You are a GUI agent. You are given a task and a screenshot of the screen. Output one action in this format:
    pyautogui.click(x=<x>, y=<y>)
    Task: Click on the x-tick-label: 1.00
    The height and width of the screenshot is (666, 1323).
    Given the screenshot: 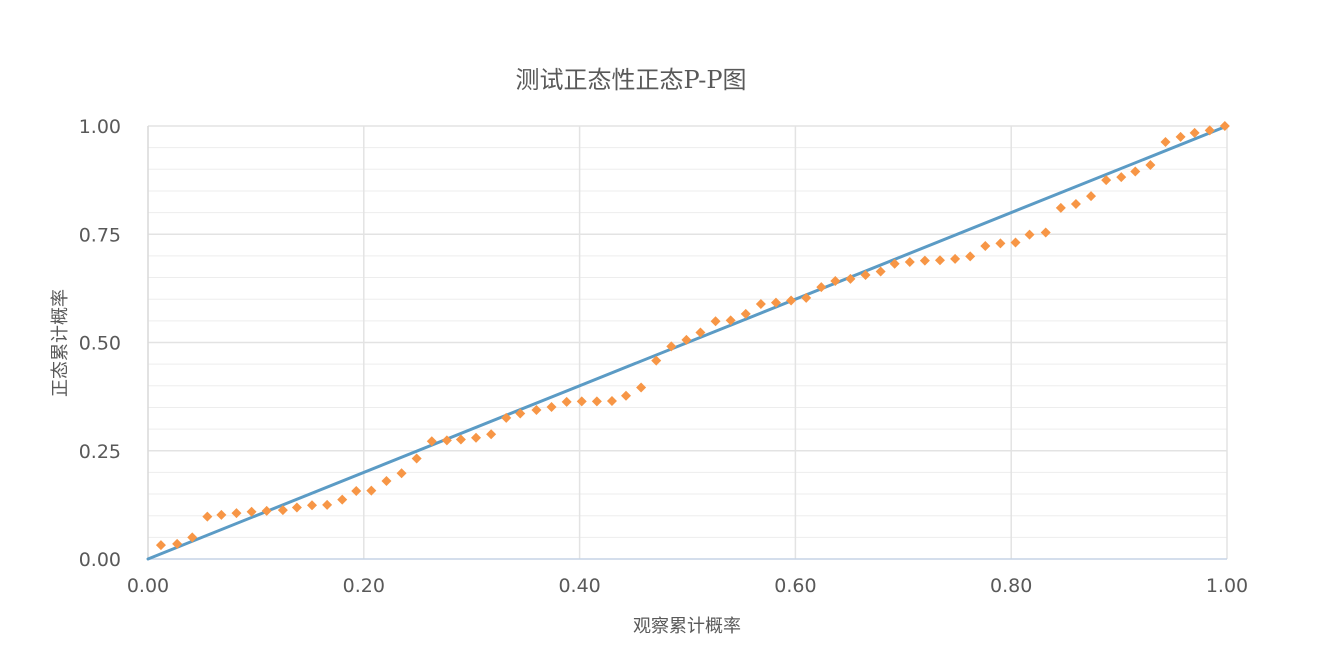 What is the action you would take?
    pyautogui.click(x=1227, y=586)
    